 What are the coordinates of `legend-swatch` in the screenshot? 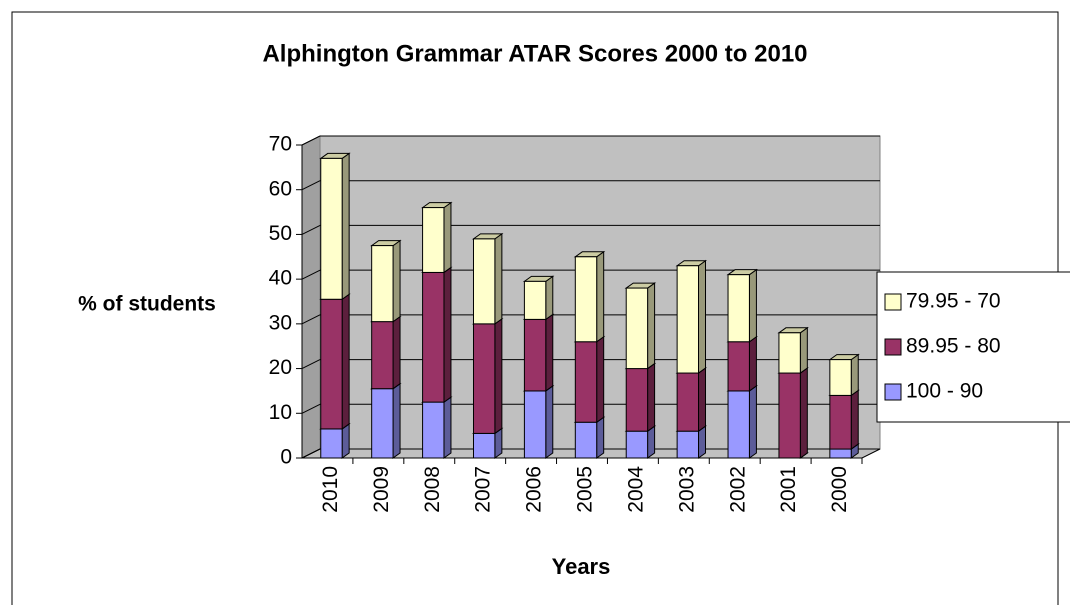 It's located at (893, 347).